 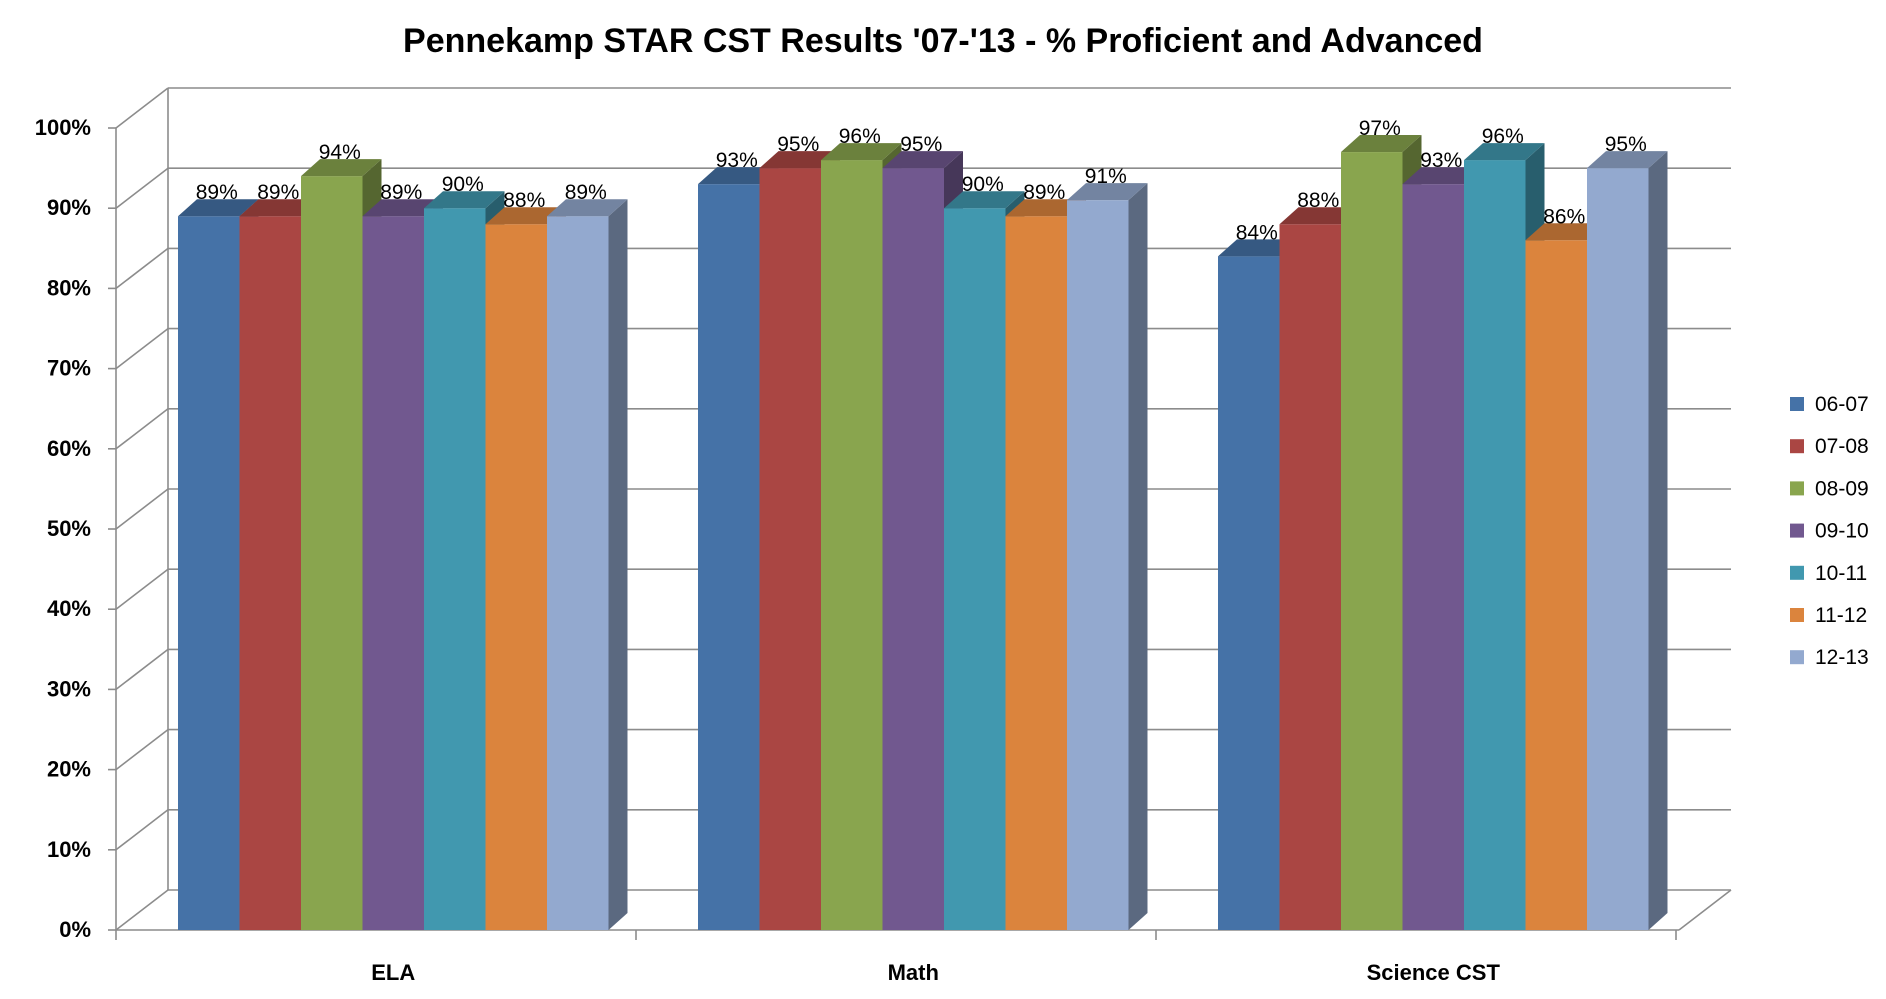 What do you see at coordinates (69, 688) in the screenshot?
I see `y-tick-label: 30%` at bounding box center [69, 688].